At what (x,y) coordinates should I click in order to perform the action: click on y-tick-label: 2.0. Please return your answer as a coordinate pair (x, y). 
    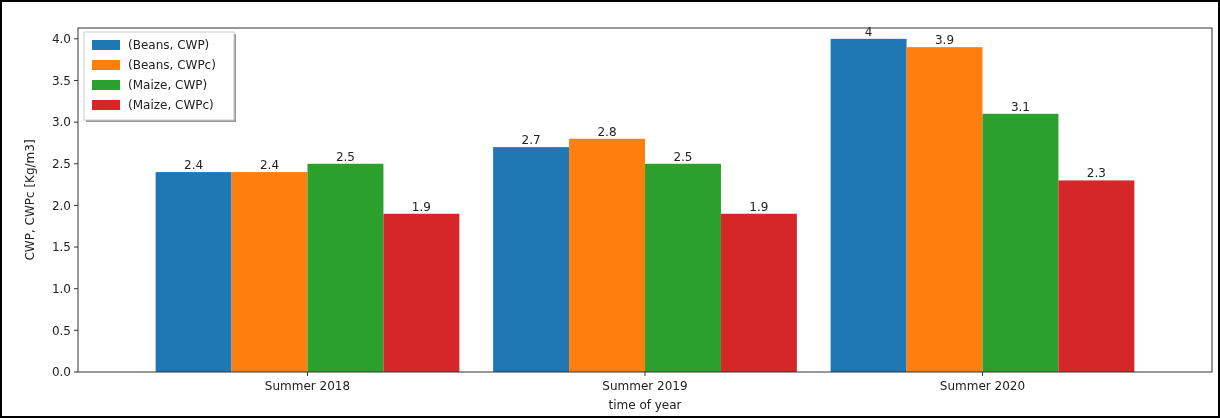
    Looking at the image, I should click on (61, 205).